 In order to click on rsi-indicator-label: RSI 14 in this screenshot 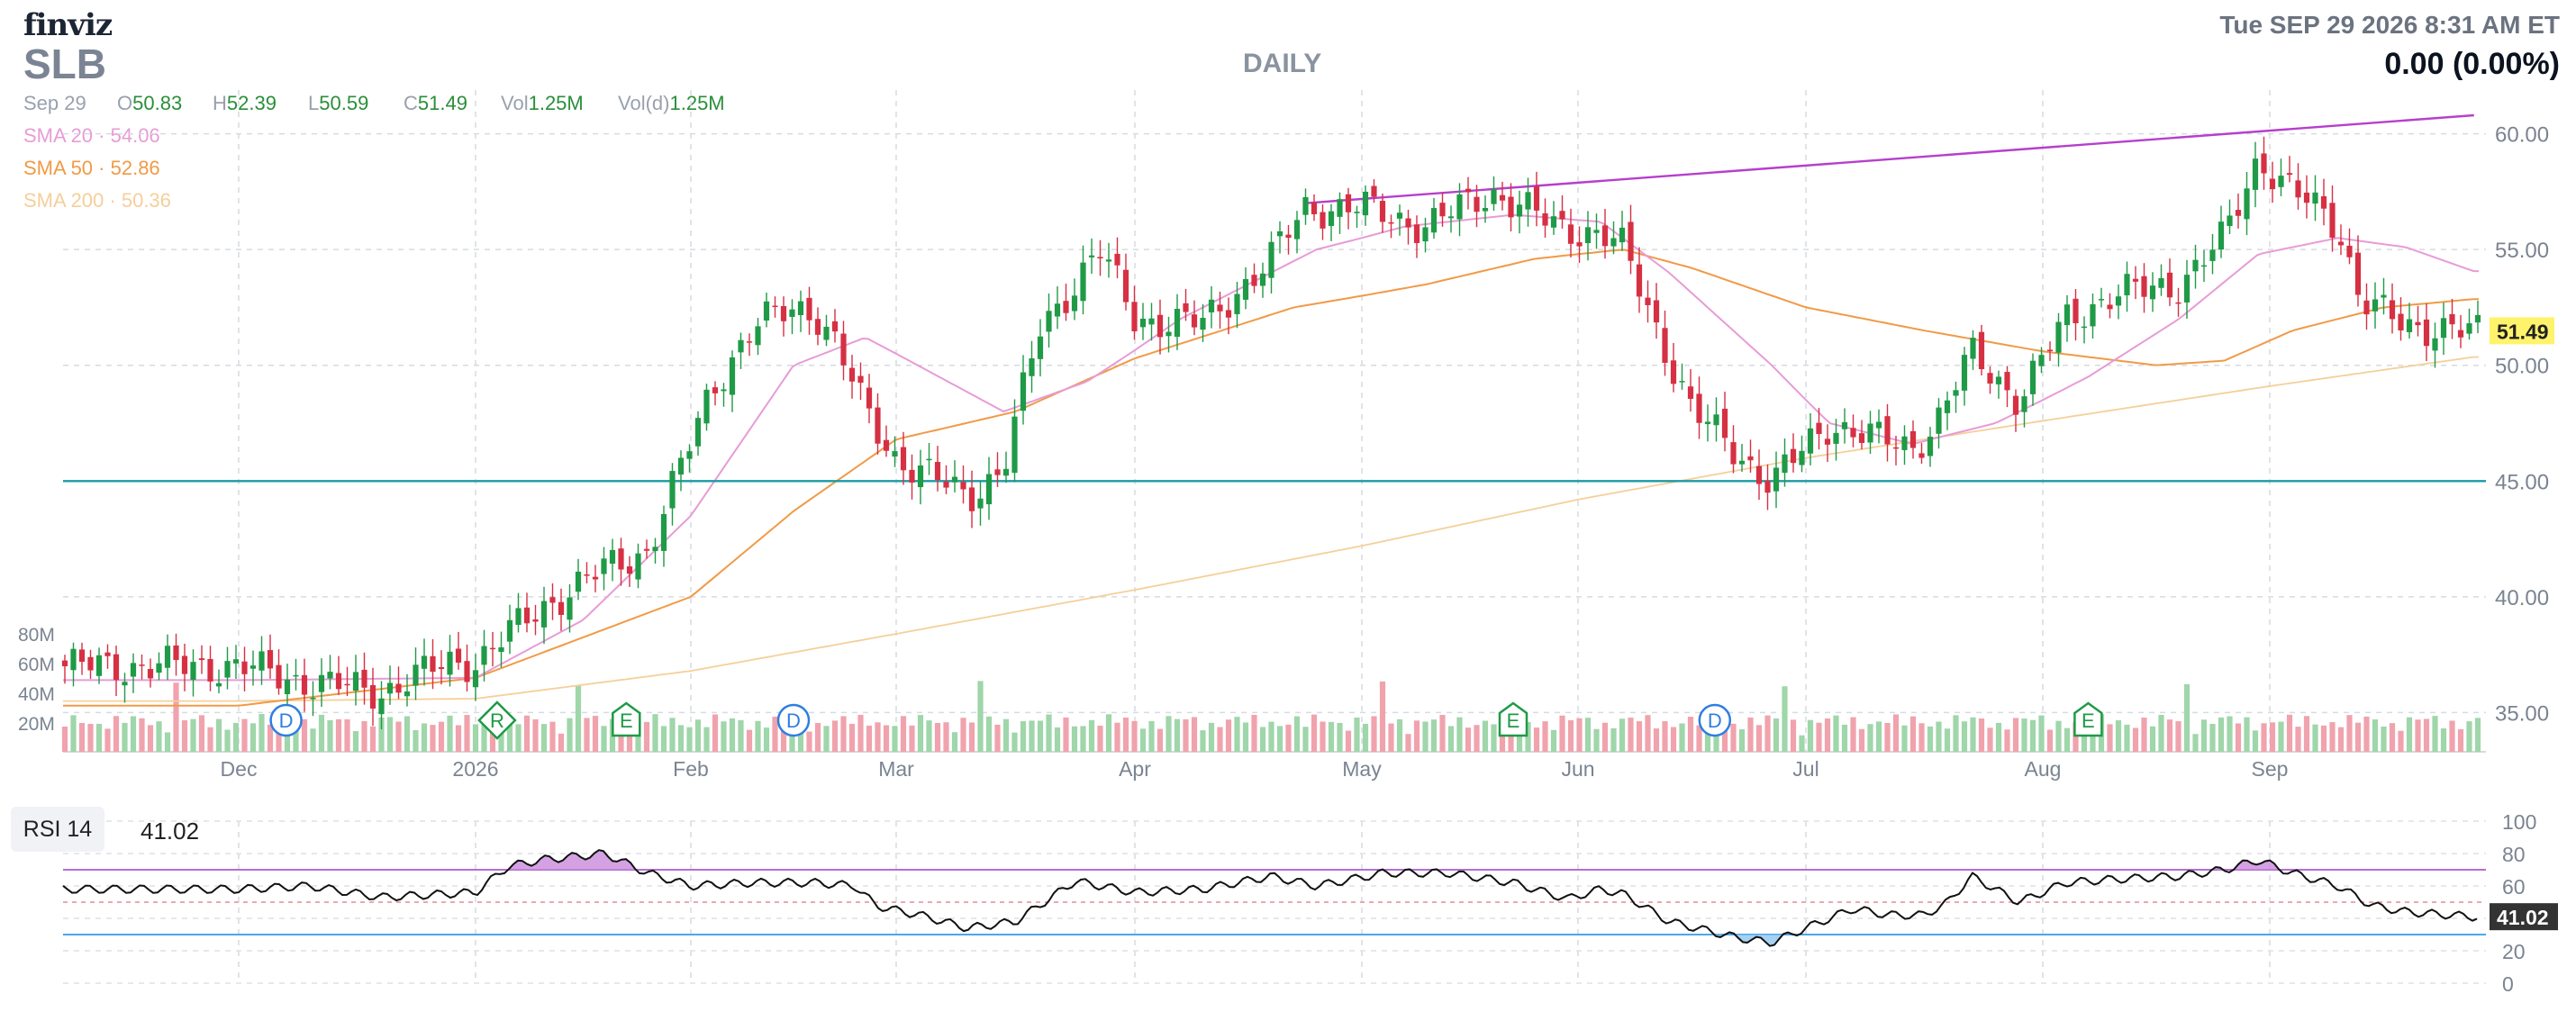, I will do `click(57, 829)`.